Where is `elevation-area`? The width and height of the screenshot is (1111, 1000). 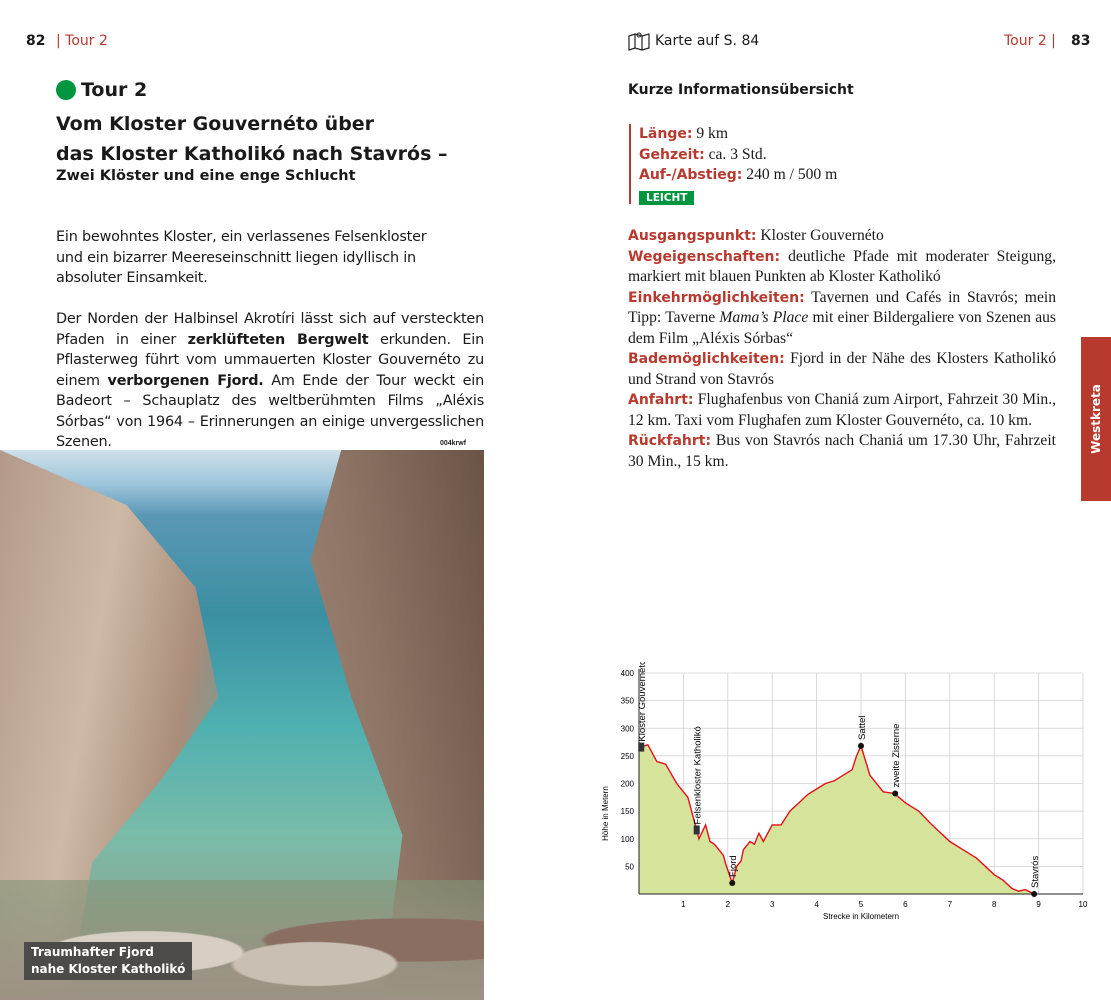 elevation-area is located at coordinates (837, 819).